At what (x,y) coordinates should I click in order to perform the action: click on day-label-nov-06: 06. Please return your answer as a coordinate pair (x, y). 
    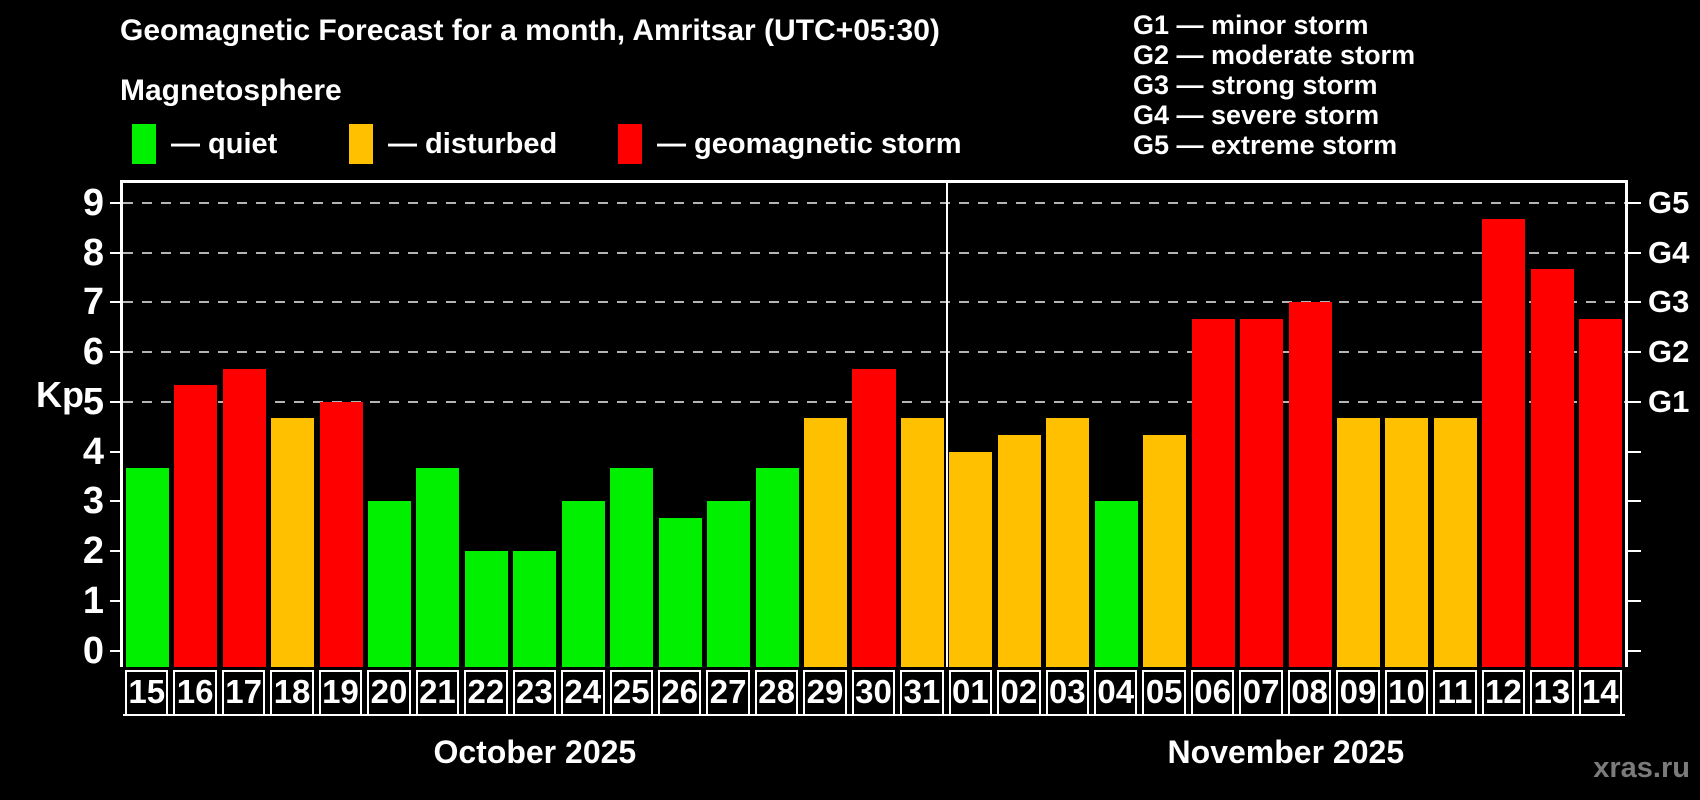
    Looking at the image, I should click on (1212, 693).